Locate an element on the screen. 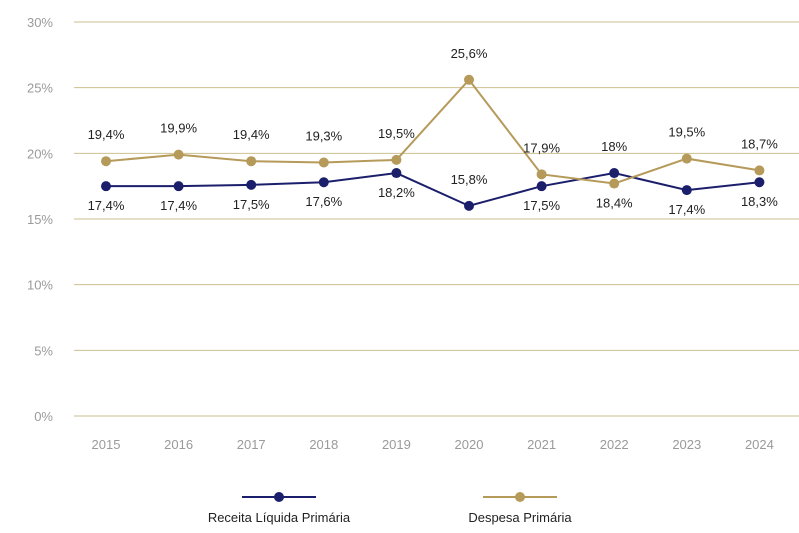 This screenshot has height=533, width=799. y-tick-label: 0% is located at coordinates (43, 416).